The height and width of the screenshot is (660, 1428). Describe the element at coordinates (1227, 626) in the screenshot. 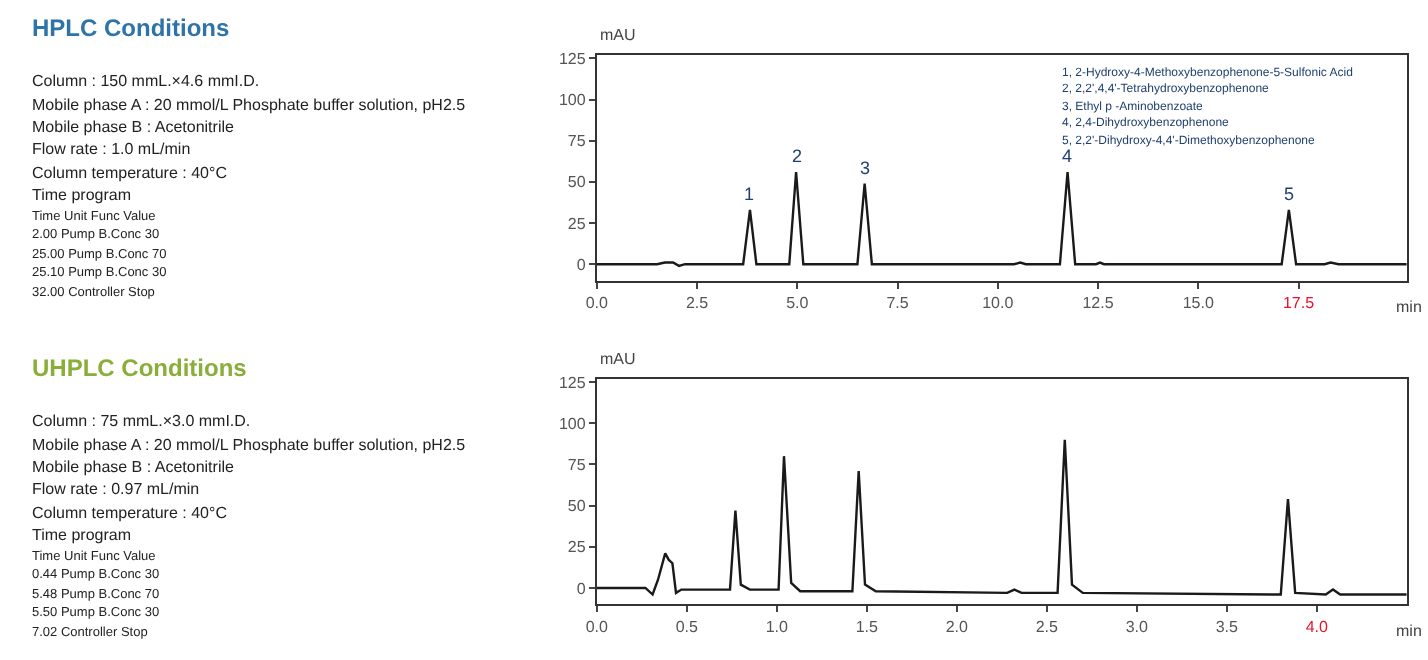

I see `x-tick-label: 3.5` at that location.